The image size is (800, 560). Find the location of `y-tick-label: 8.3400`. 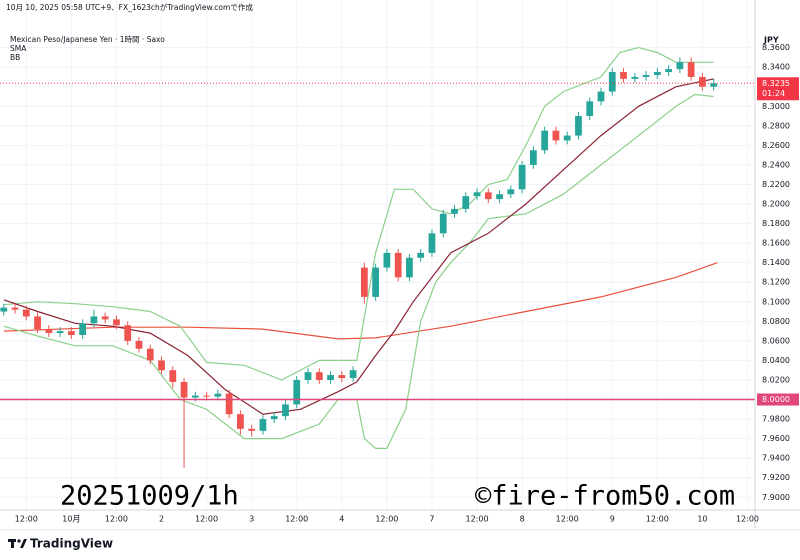

y-tick-label: 8.3400 is located at coordinates (776, 67).